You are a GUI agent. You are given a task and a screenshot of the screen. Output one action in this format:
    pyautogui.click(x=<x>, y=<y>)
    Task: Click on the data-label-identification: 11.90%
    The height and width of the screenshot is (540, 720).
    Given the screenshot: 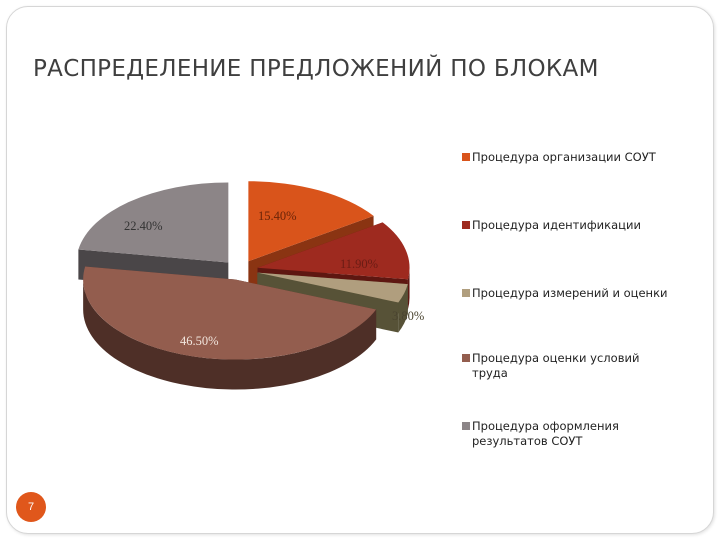 What is the action you would take?
    pyautogui.click(x=359, y=264)
    